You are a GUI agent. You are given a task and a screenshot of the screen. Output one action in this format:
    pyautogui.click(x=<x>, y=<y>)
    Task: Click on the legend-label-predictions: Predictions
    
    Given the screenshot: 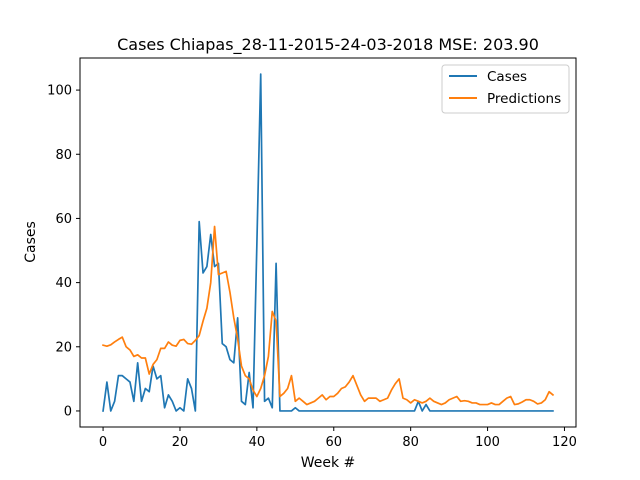 What is the action you would take?
    pyautogui.click(x=524, y=99)
    